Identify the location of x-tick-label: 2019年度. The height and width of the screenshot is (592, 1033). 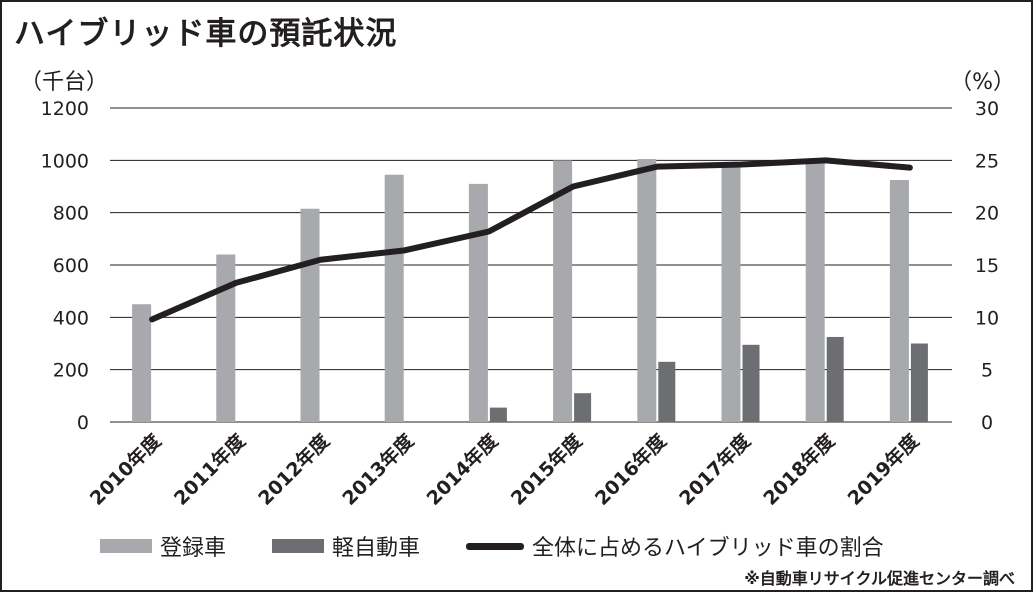
(883, 469).